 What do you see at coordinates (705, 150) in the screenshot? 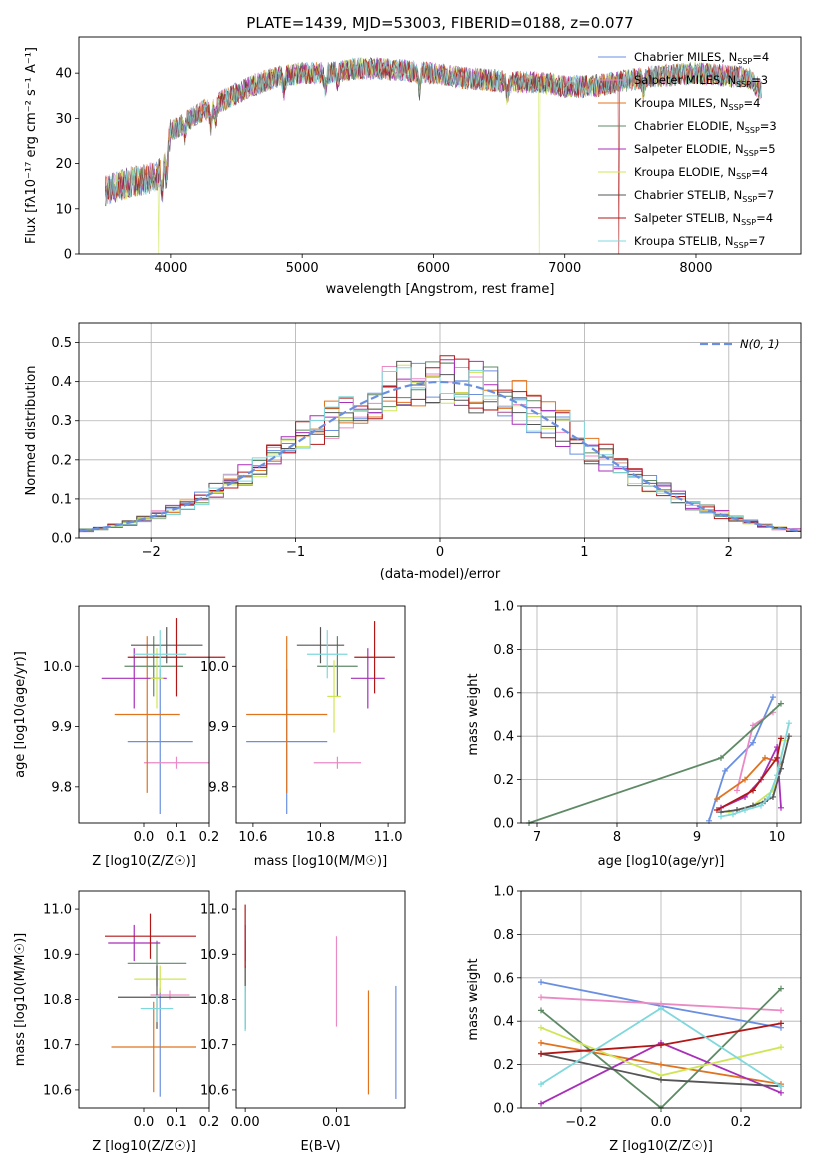
I see `legend-label: Salpeter ELODIE, NSSP=5` at bounding box center [705, 150].